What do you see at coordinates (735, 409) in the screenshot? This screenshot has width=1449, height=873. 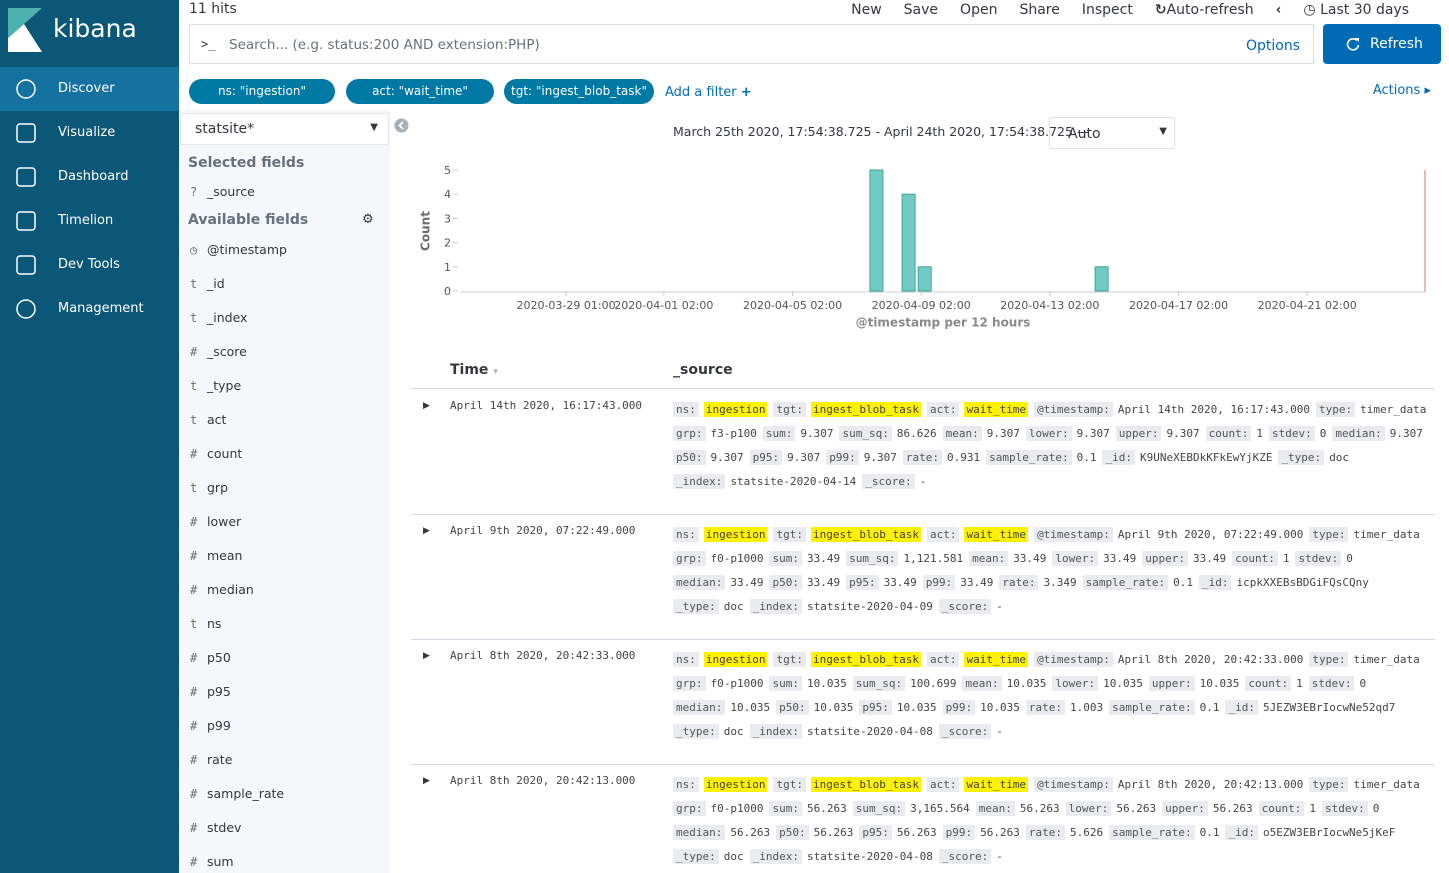 I see `field-value-text: ingestion` at bounding box center [735, 409].